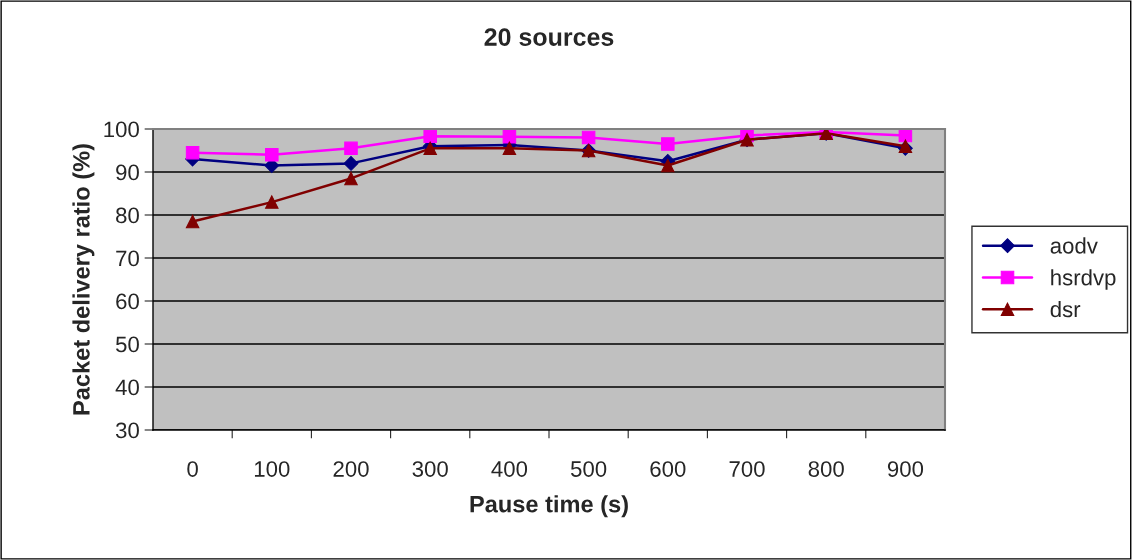  I want to click on x-tick-label: 400, so click(509, 469).